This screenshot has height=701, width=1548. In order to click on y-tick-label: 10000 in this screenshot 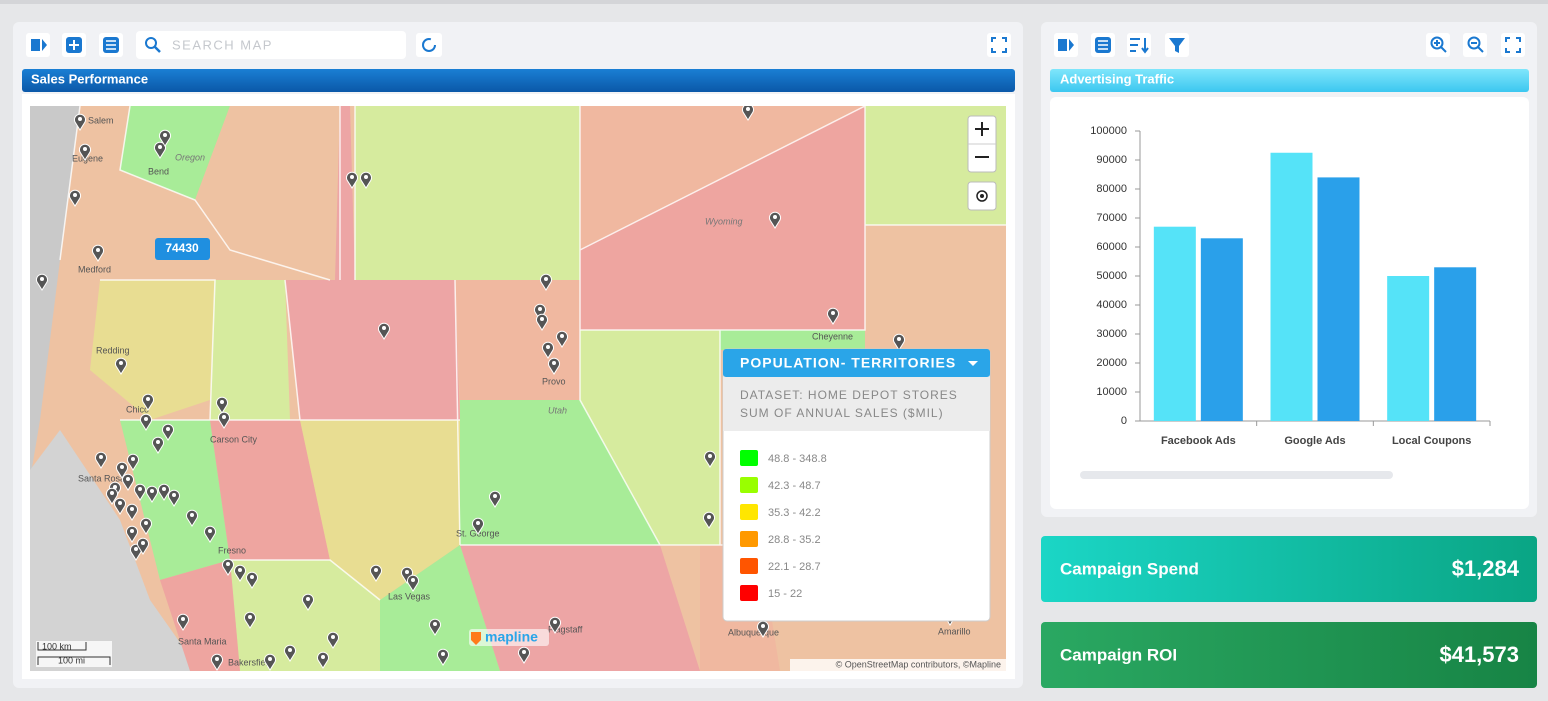, I will do `click(1111, 392)`.